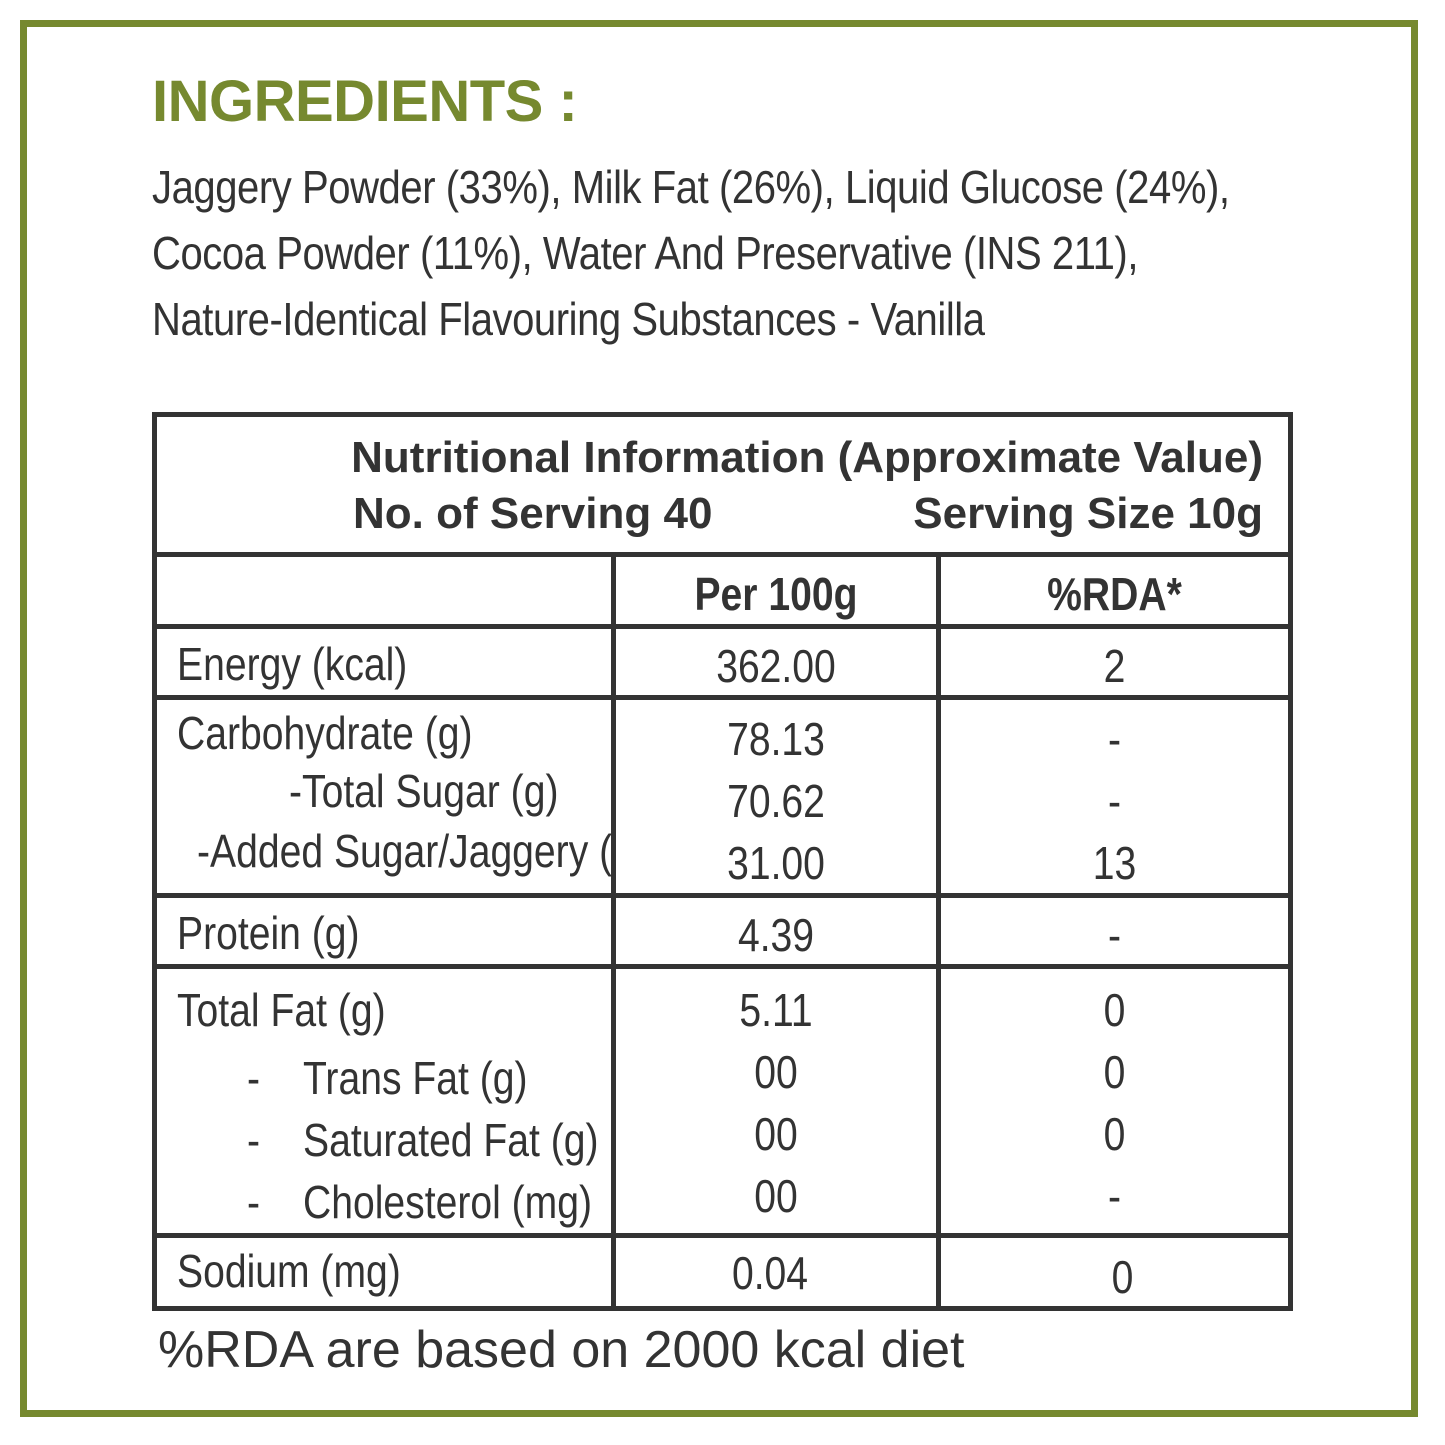 Image resolution: width=1445 pixels, height=1445 pixels. What do you see at coordinates (776, 1010) in the screenshot?
I see `row-value: 5.11` at bounding box center [776, 1010].